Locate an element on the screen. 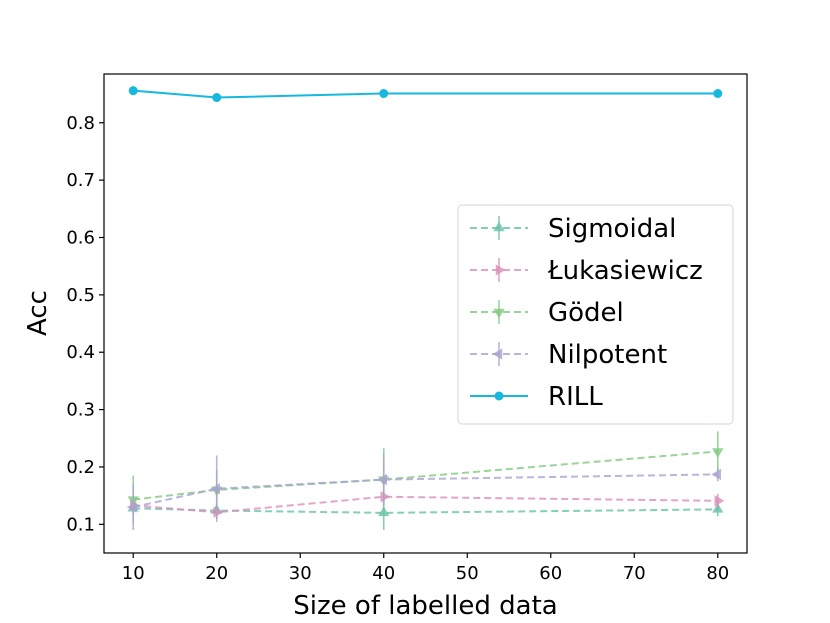 The height and width of the screenshot is (623, 830). legend: Sigmoidal Łukasiewicz Gödel Nilpotent RILL is located at coordinates (595, 314).